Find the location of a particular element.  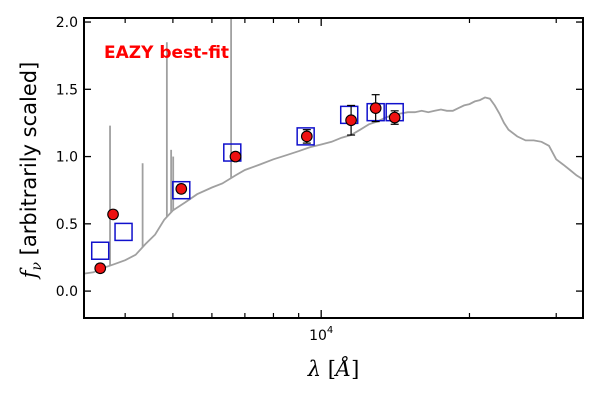

y-axis-label: fν [arbitrarily scaled] is located at coordinates (31, 171).